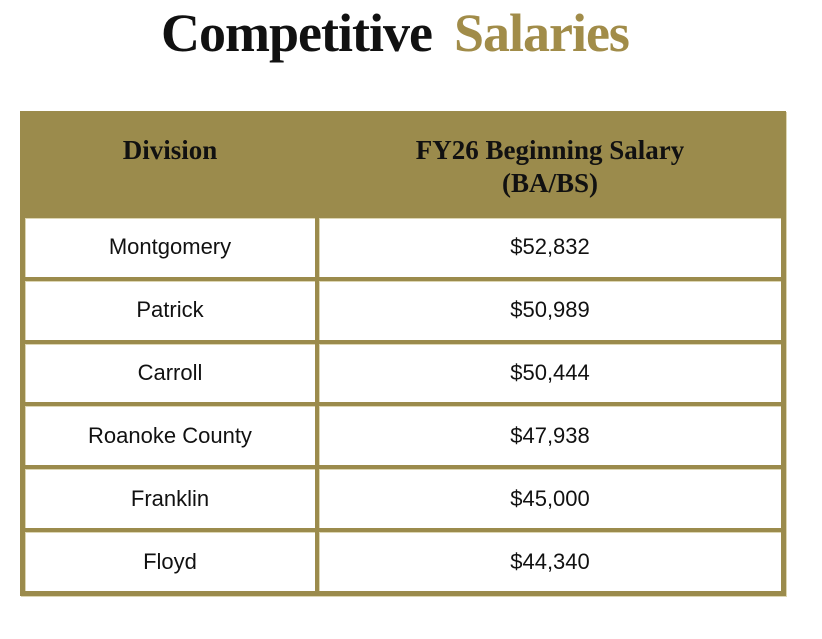  Describe the element at coordinates (550, 373) in the screenshot. I see `salary-cell: $50,444` at that location.